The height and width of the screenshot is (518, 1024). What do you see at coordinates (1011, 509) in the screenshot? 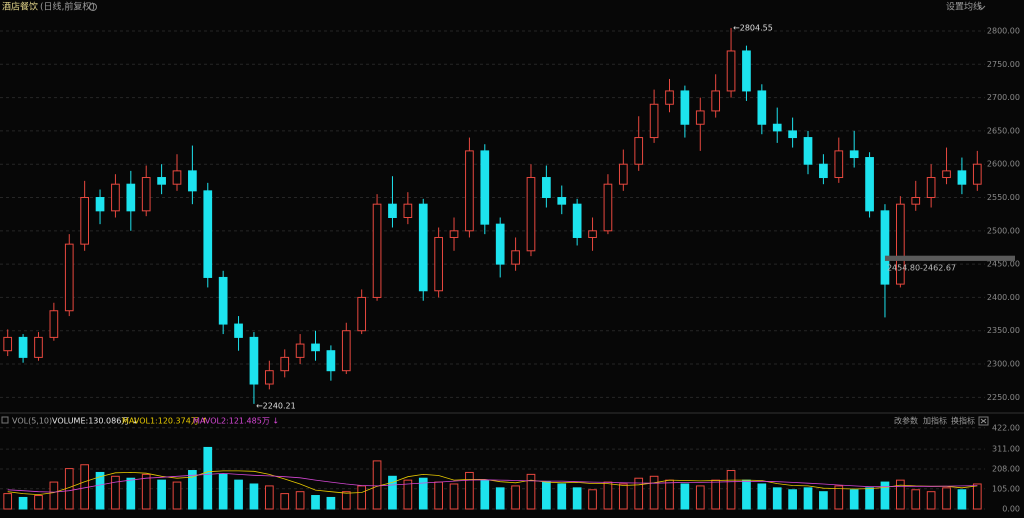
I see `vol-tick-label: 0.00` at bounding box center [1011, 509].